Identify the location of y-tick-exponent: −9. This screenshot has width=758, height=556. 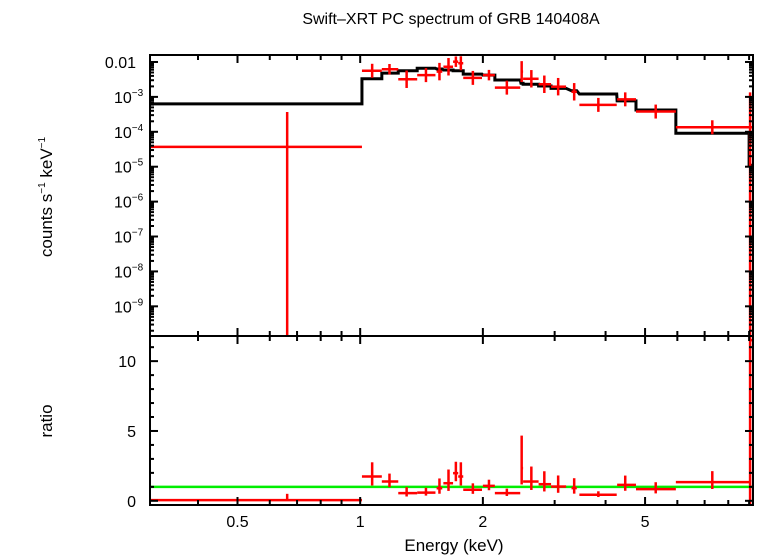
(138, 302).